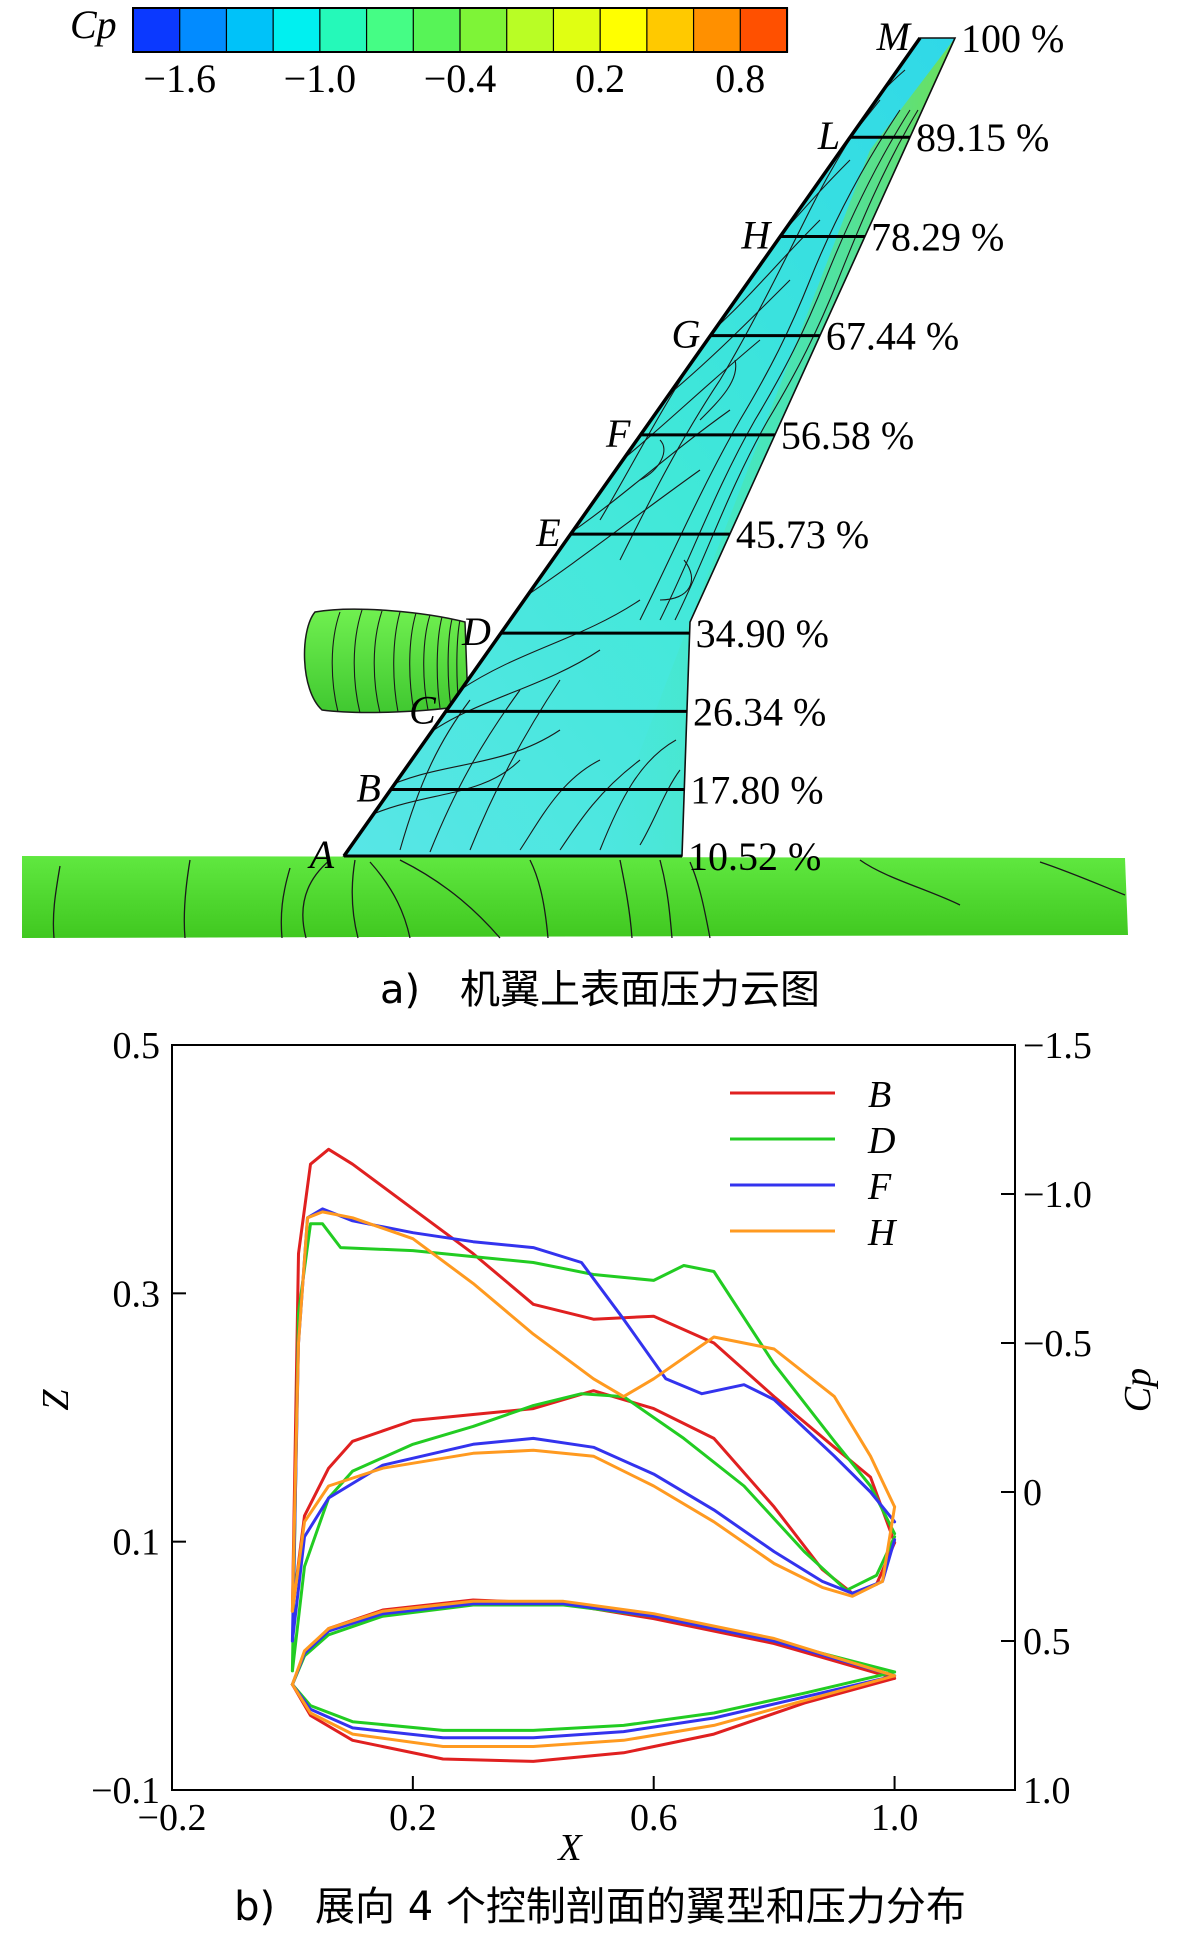 The image size is (1200, 1942). I want to click on legend-label-f: F, so click(879, 1187).